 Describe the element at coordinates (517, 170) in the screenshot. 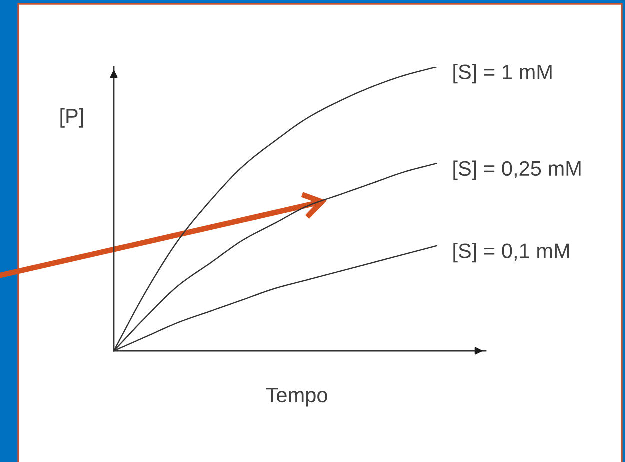

I see `series-label: [S] = 0,25 mM` at that location.